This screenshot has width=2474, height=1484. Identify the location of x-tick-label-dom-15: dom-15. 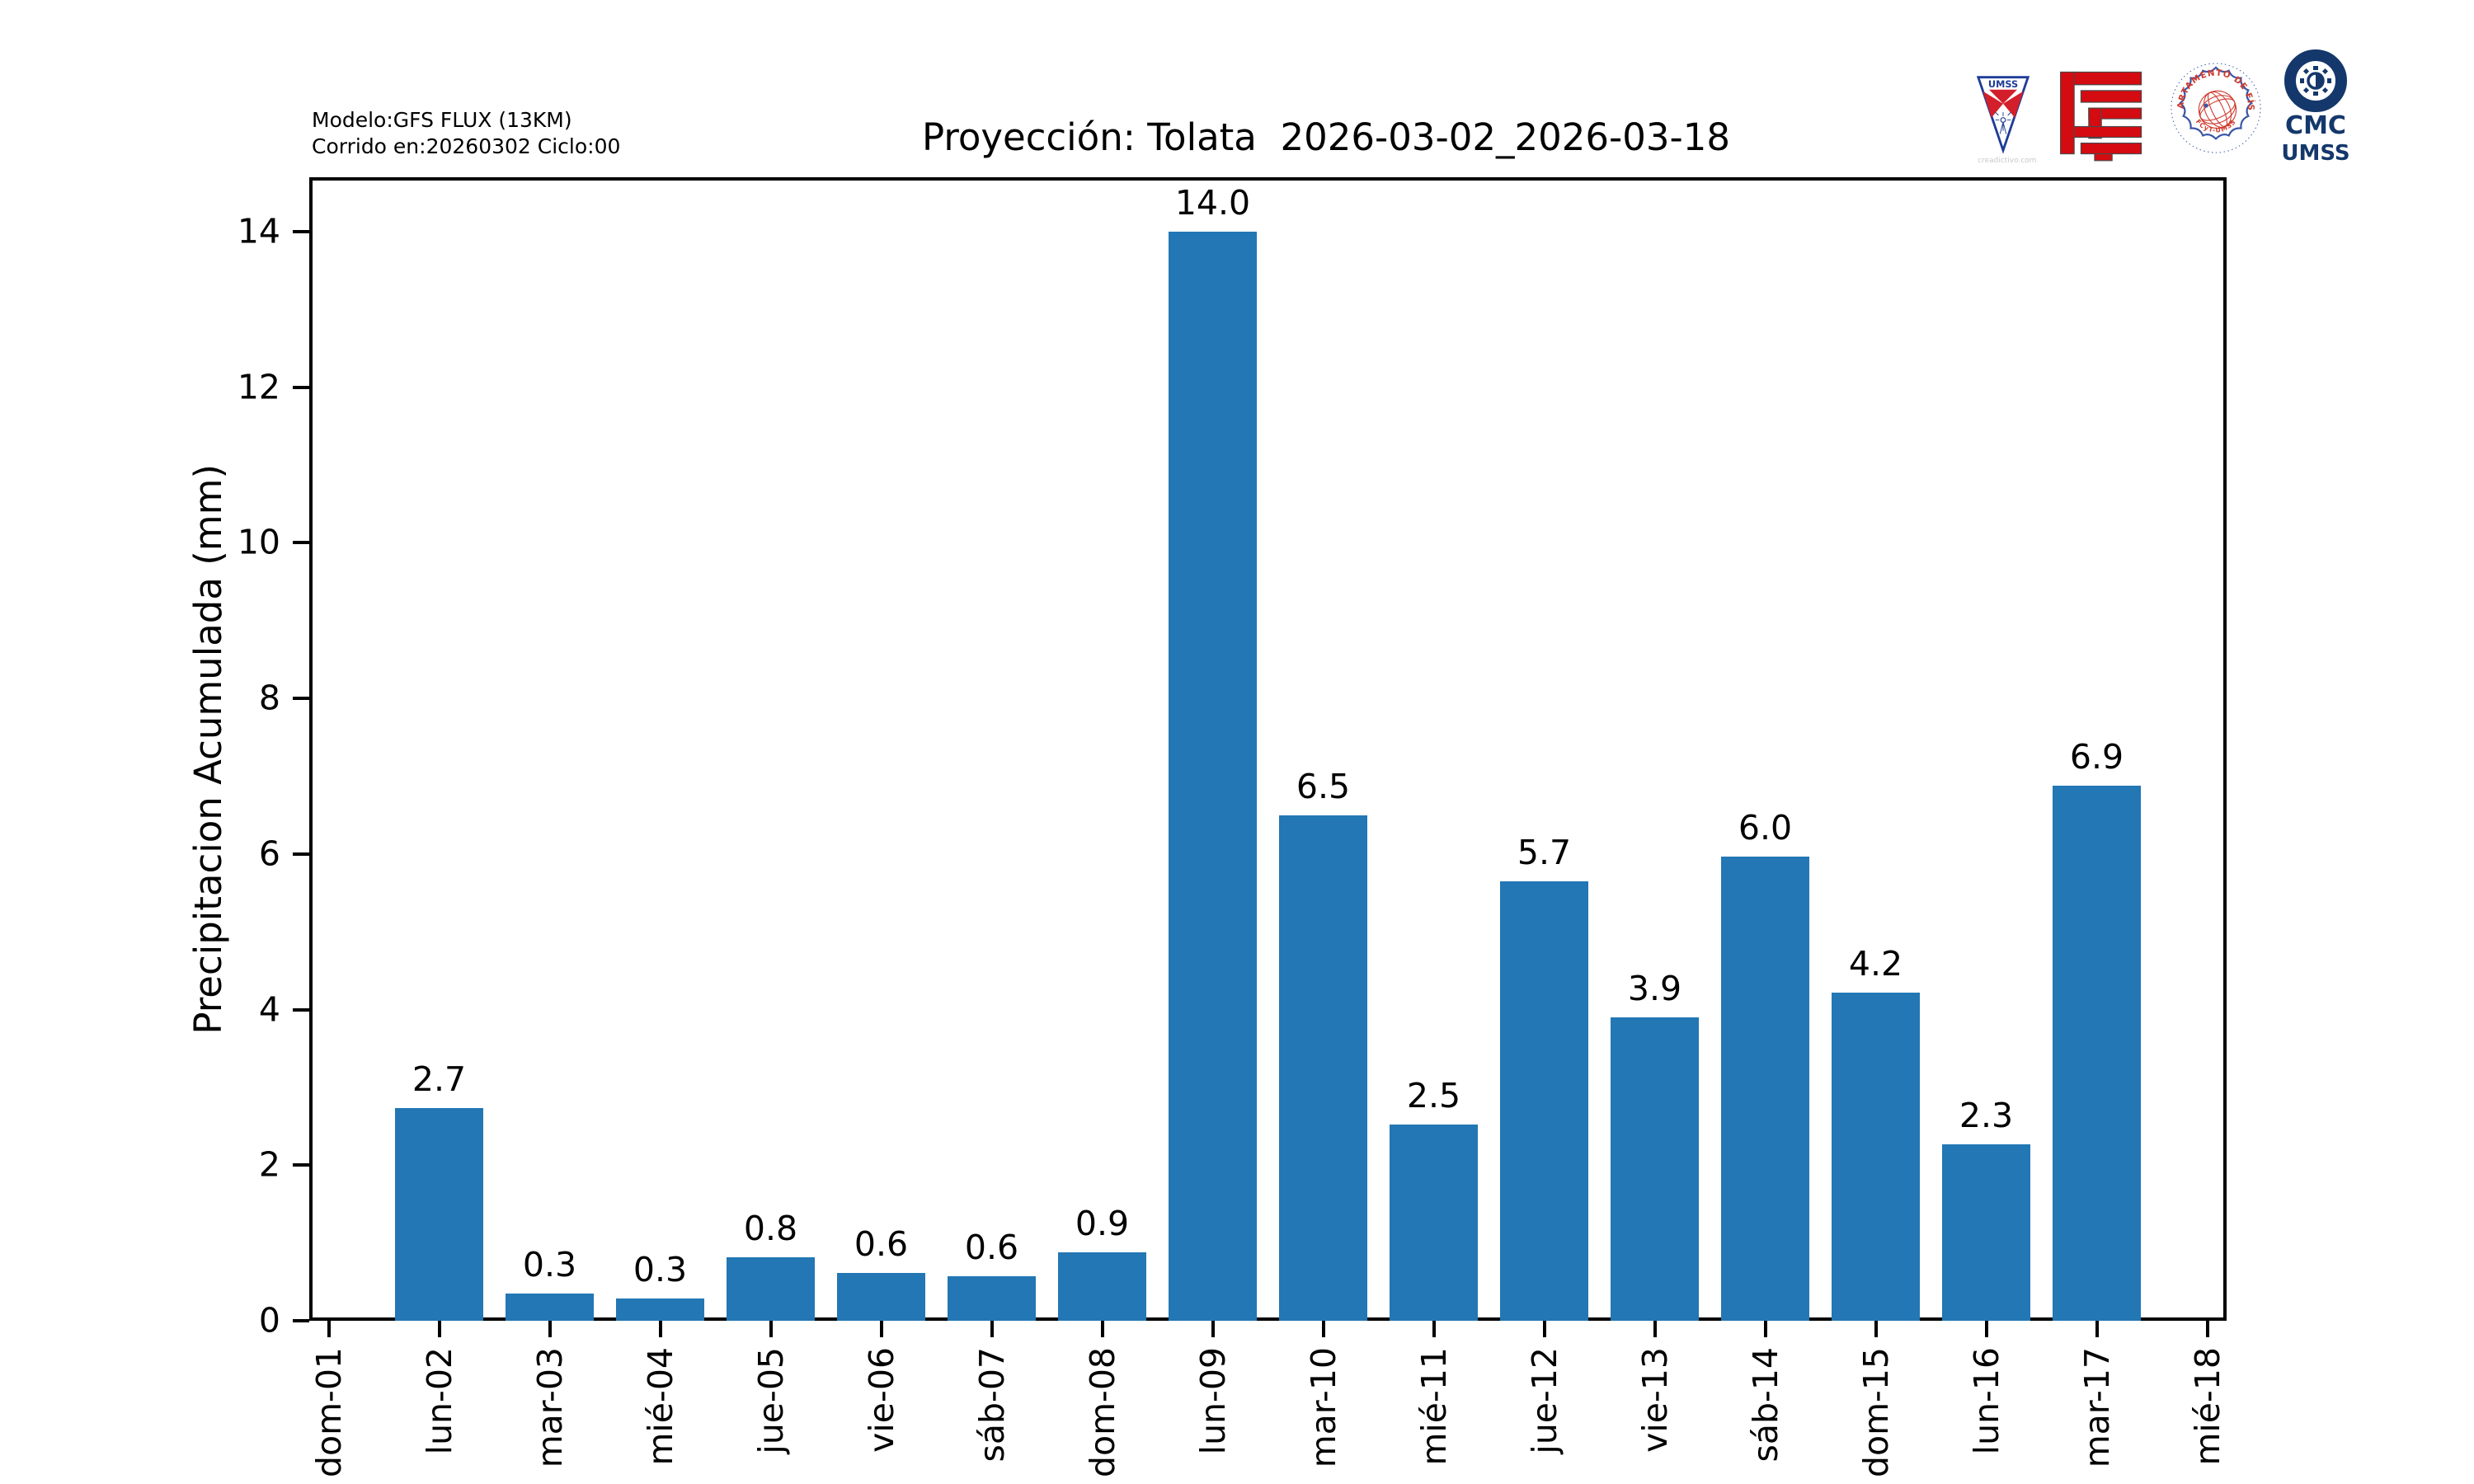
(1876, 1412).